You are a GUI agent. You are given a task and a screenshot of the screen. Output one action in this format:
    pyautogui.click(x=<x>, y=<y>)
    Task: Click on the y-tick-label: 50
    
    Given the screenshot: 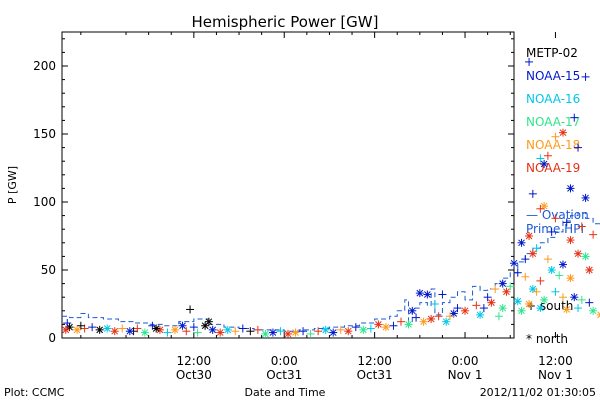 What is the action you would take?
    pyautogui.click(x=48, y=270)
    